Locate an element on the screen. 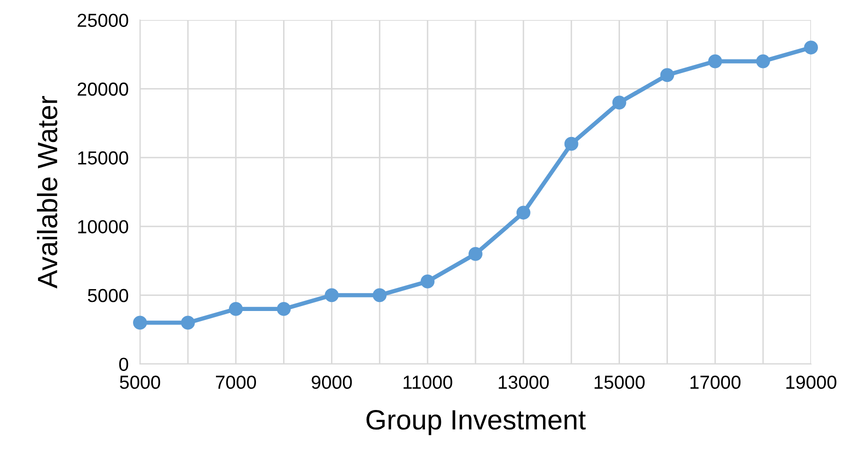 This screenshot has height=458, width=848. x-tick-label: 5000 is located at coordinates (140, 382).